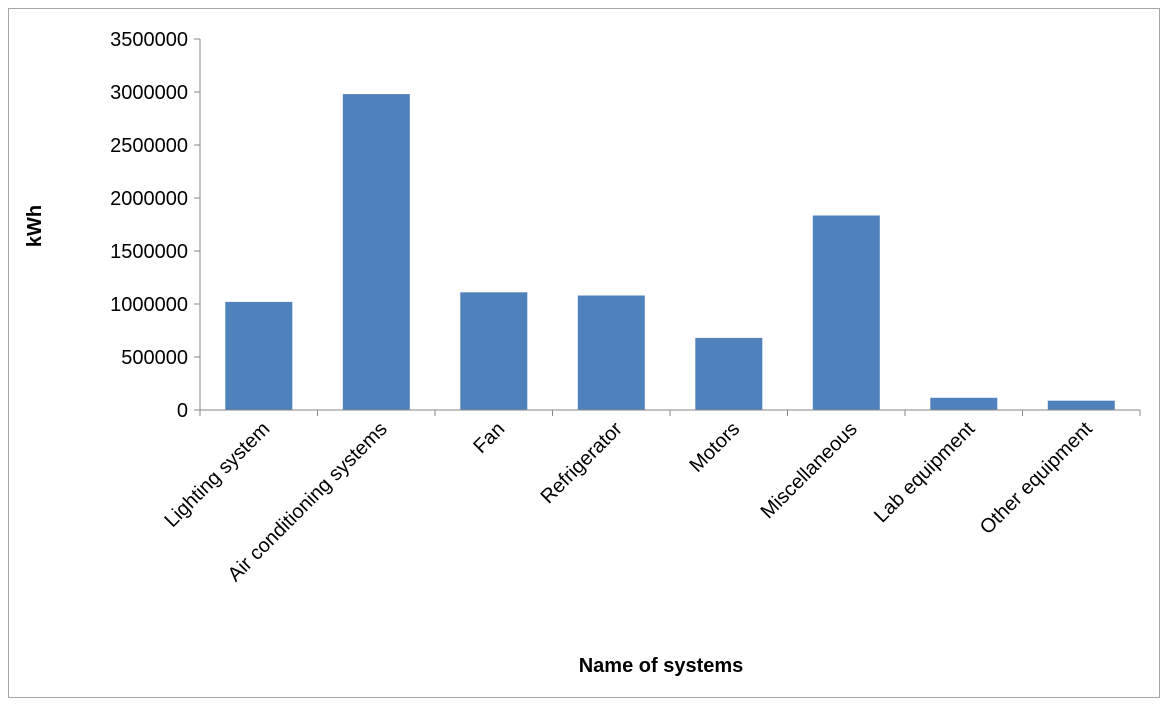 The height and width of the screenshot is (706, 1169). What do you see at coordinates (1036, 478) in the screenshot?
I see `x-category-label: Other equipment` at bounding box center [1036, 478].